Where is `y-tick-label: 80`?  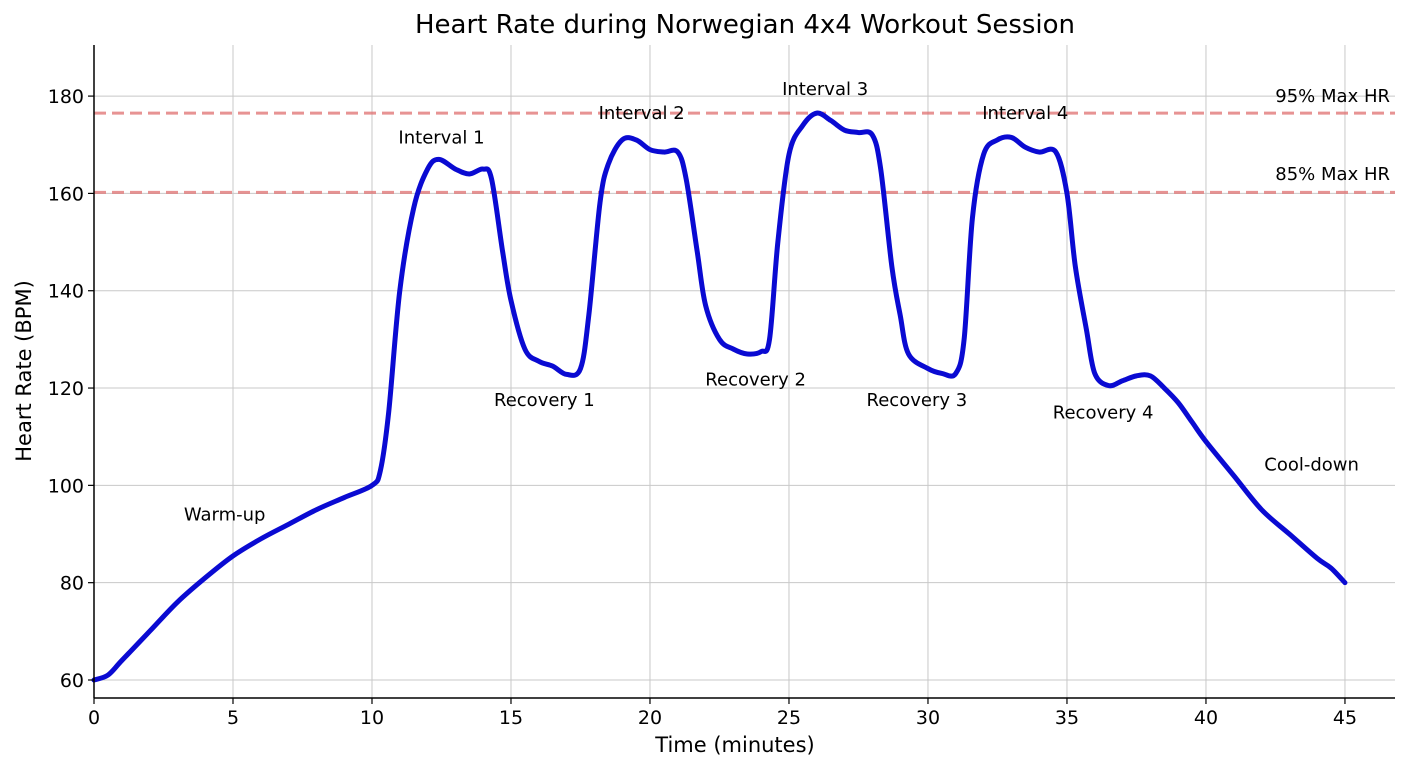 y-tick-label: 80 is located at coordinates (72, 584).